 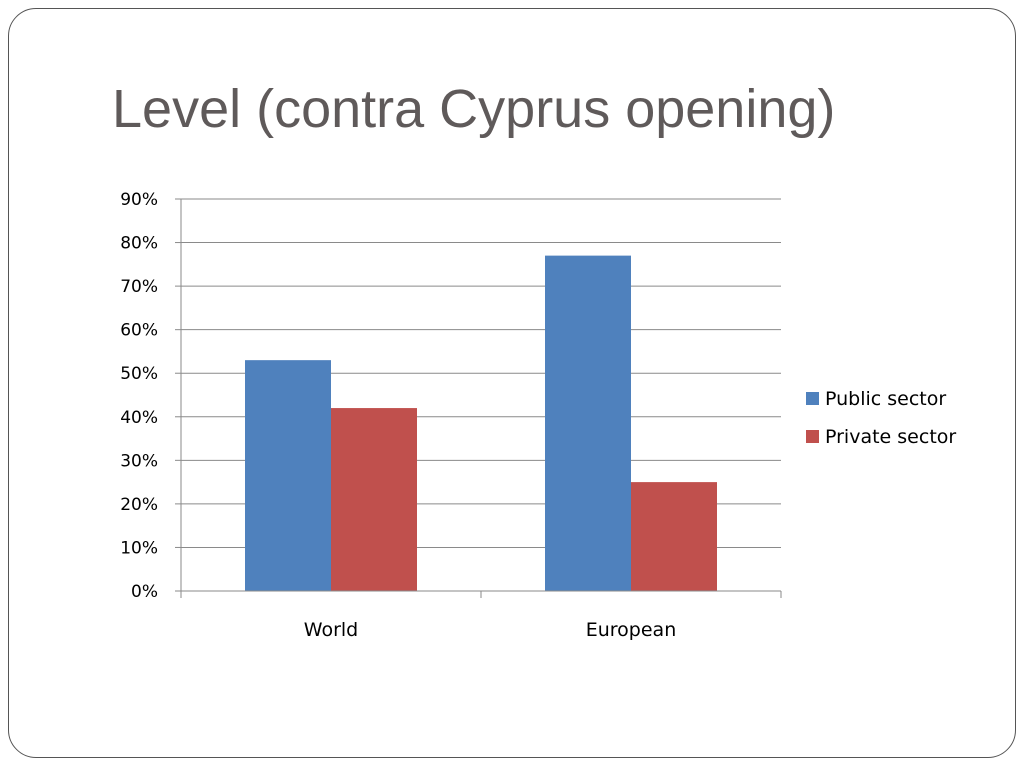 I want to click on y-tick-label: 50%, so click(x=139, y=374).